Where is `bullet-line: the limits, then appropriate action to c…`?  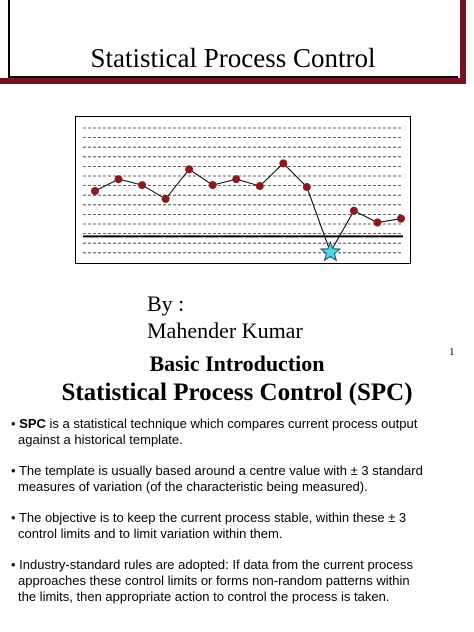
bullet-line: the limits, then appropriate action to c… is located at coordinates (204, 596).